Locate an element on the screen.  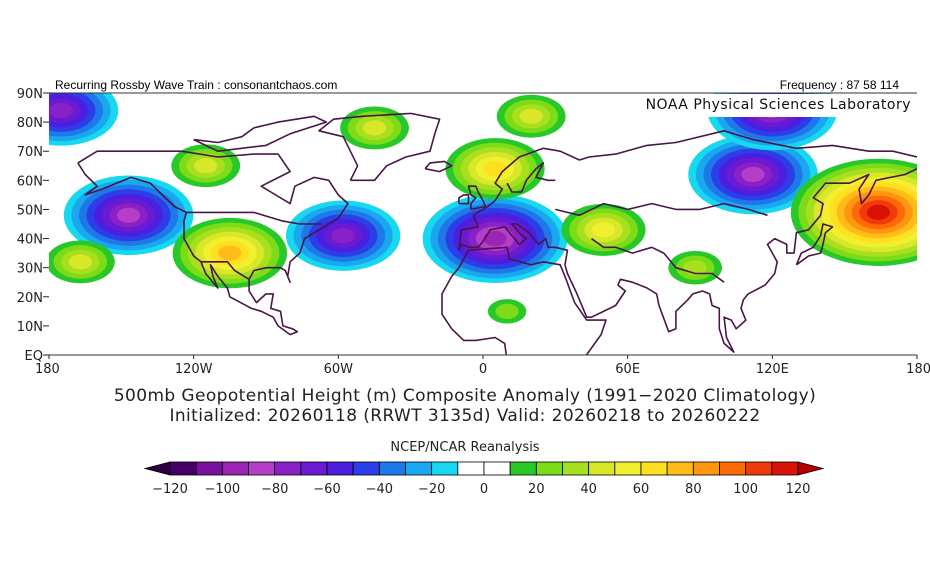
latitude-axis: 90N 80N 70N 60N 50N 40N 30N 20N 10N EQ is located at coordinates (33, 225).